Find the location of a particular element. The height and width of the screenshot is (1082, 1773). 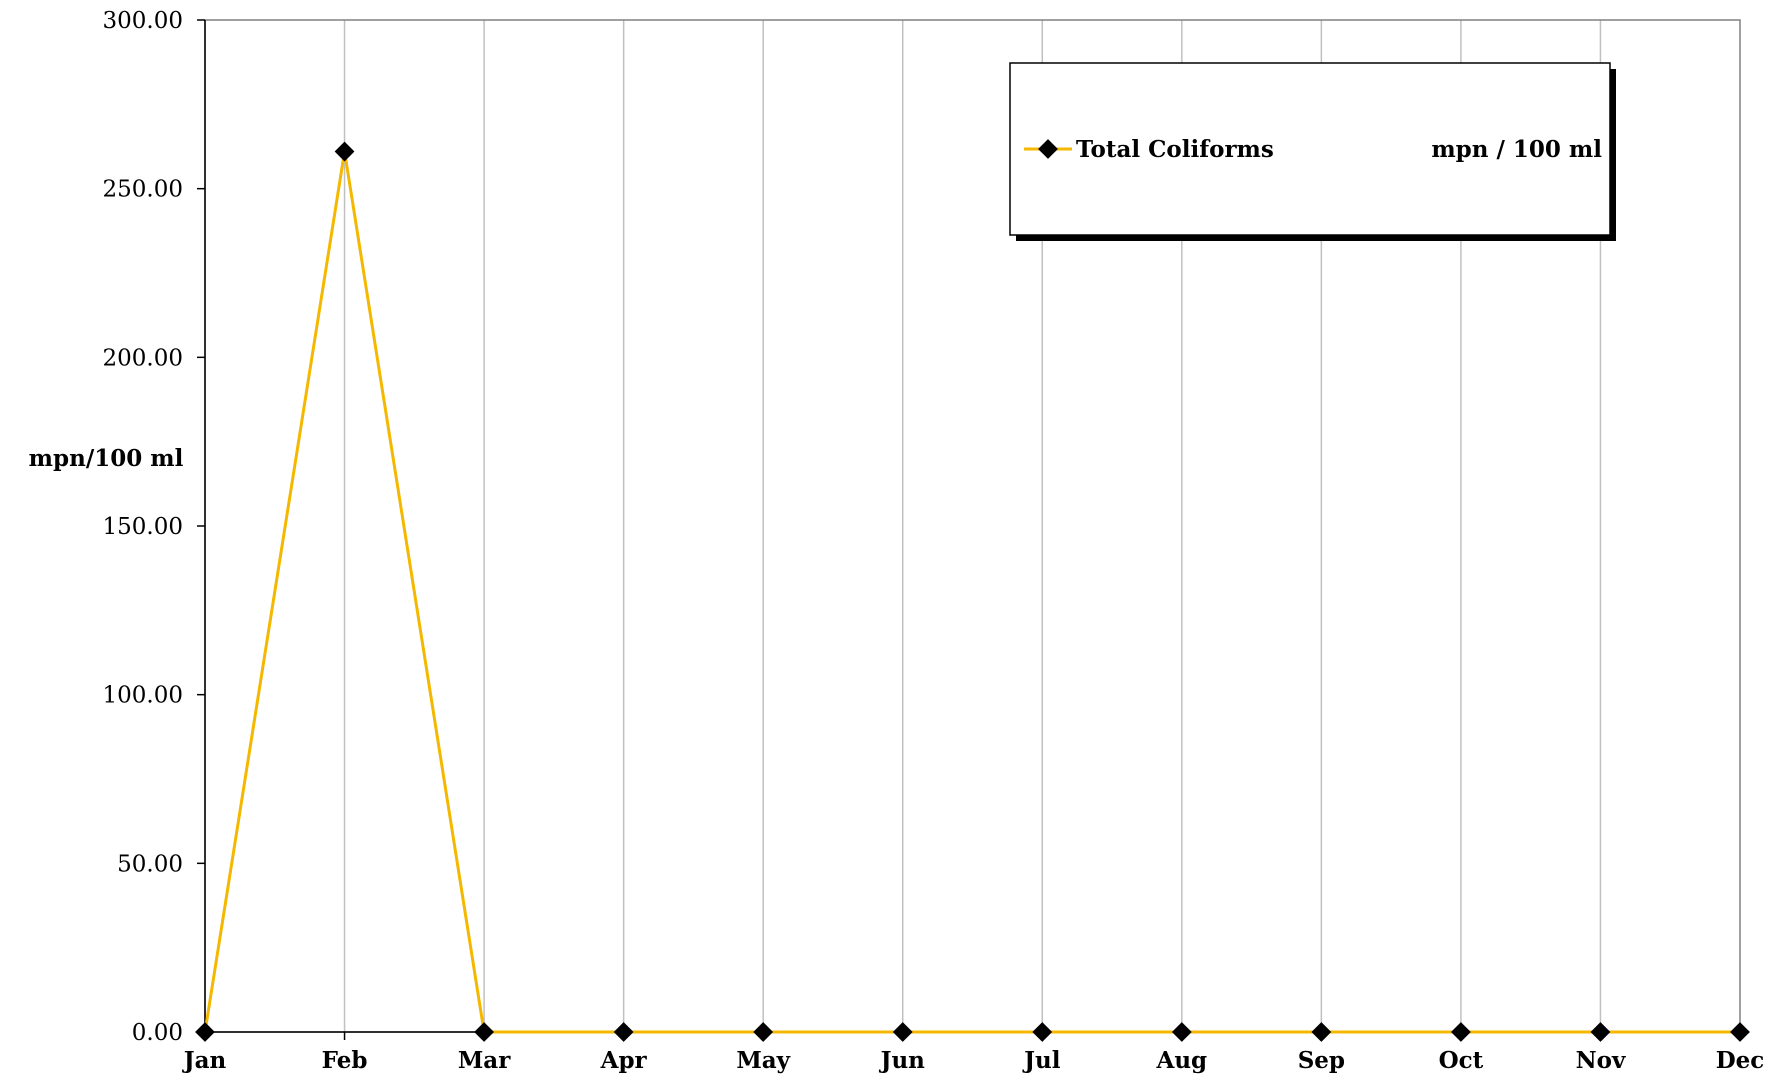

legend-series-unit: mpn / 100 ml is located at coordinates (1516, 149).